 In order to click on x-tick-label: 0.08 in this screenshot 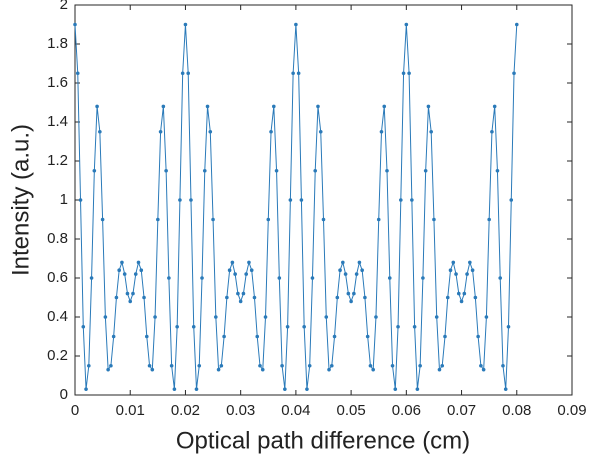, I will do `click(516, 410)`.